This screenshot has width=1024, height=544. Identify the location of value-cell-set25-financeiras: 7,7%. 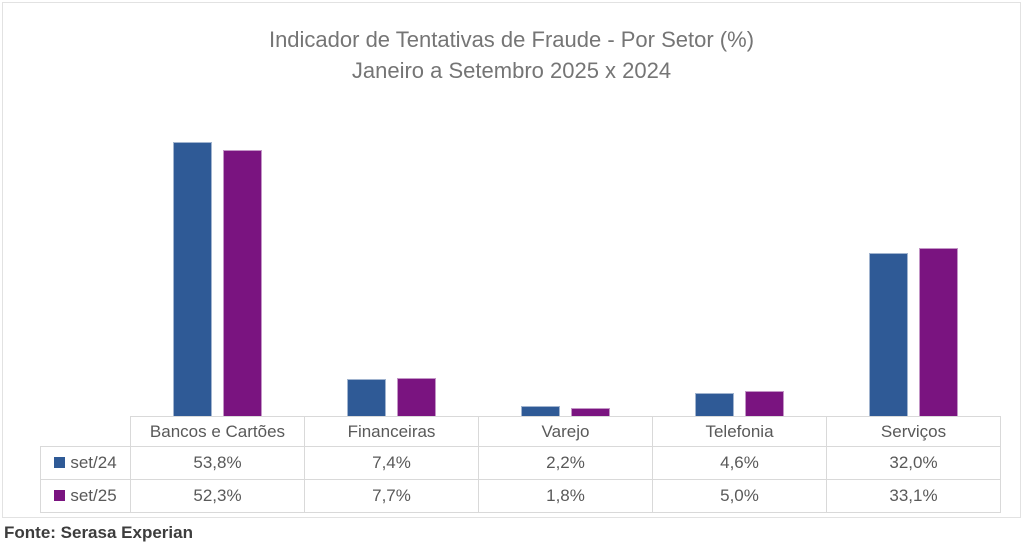
(391, 496).